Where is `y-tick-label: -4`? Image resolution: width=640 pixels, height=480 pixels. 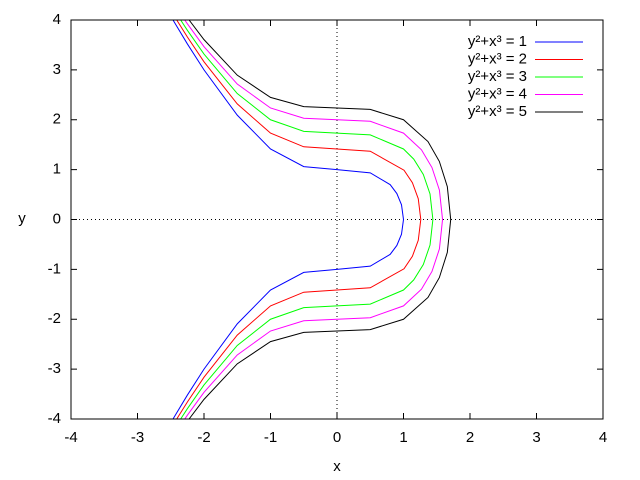
y-tick-label: -4 is located at coordinates (54, 418).